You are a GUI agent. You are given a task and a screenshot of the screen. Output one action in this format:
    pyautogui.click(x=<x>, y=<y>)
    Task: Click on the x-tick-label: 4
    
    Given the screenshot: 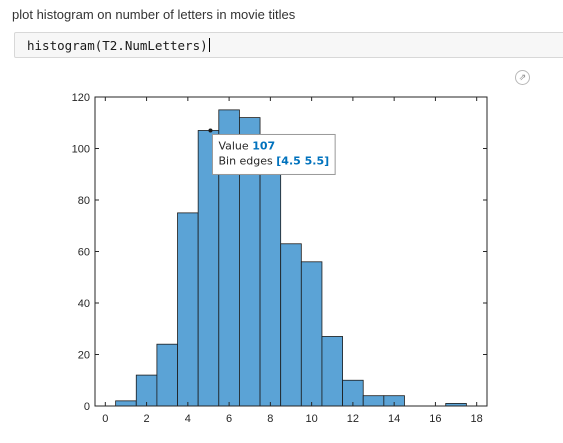 What is the action you would take?
    pyautogui.click(x=188, y=419)
    